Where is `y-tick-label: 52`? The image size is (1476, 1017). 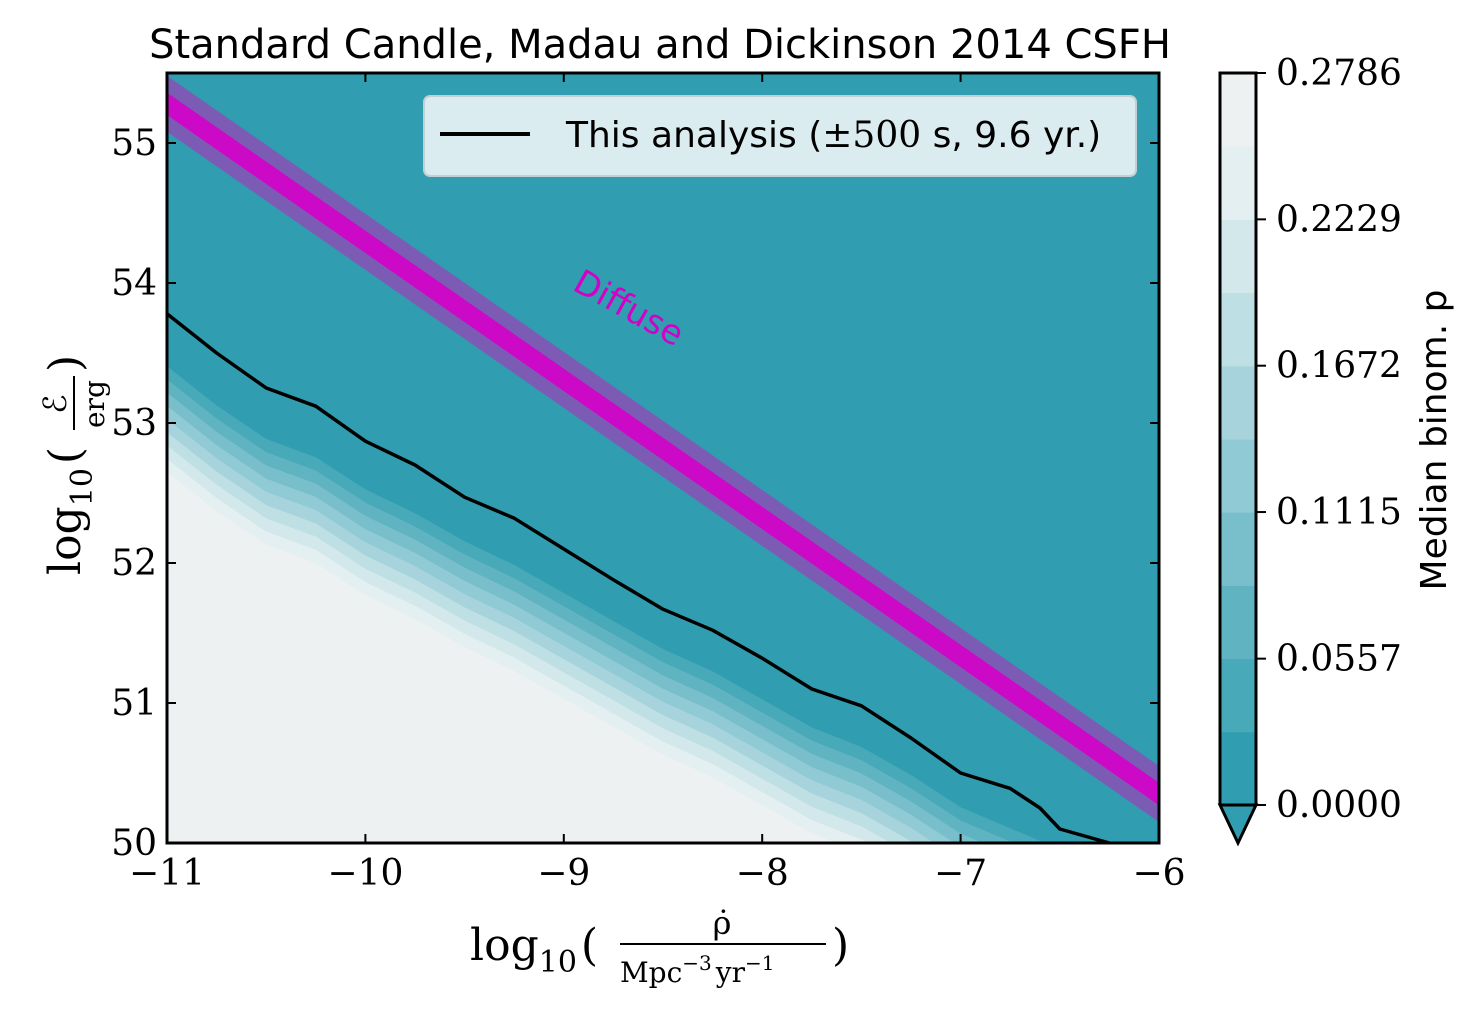 y-tick-label: 52 is located at coordinates (134, 563).